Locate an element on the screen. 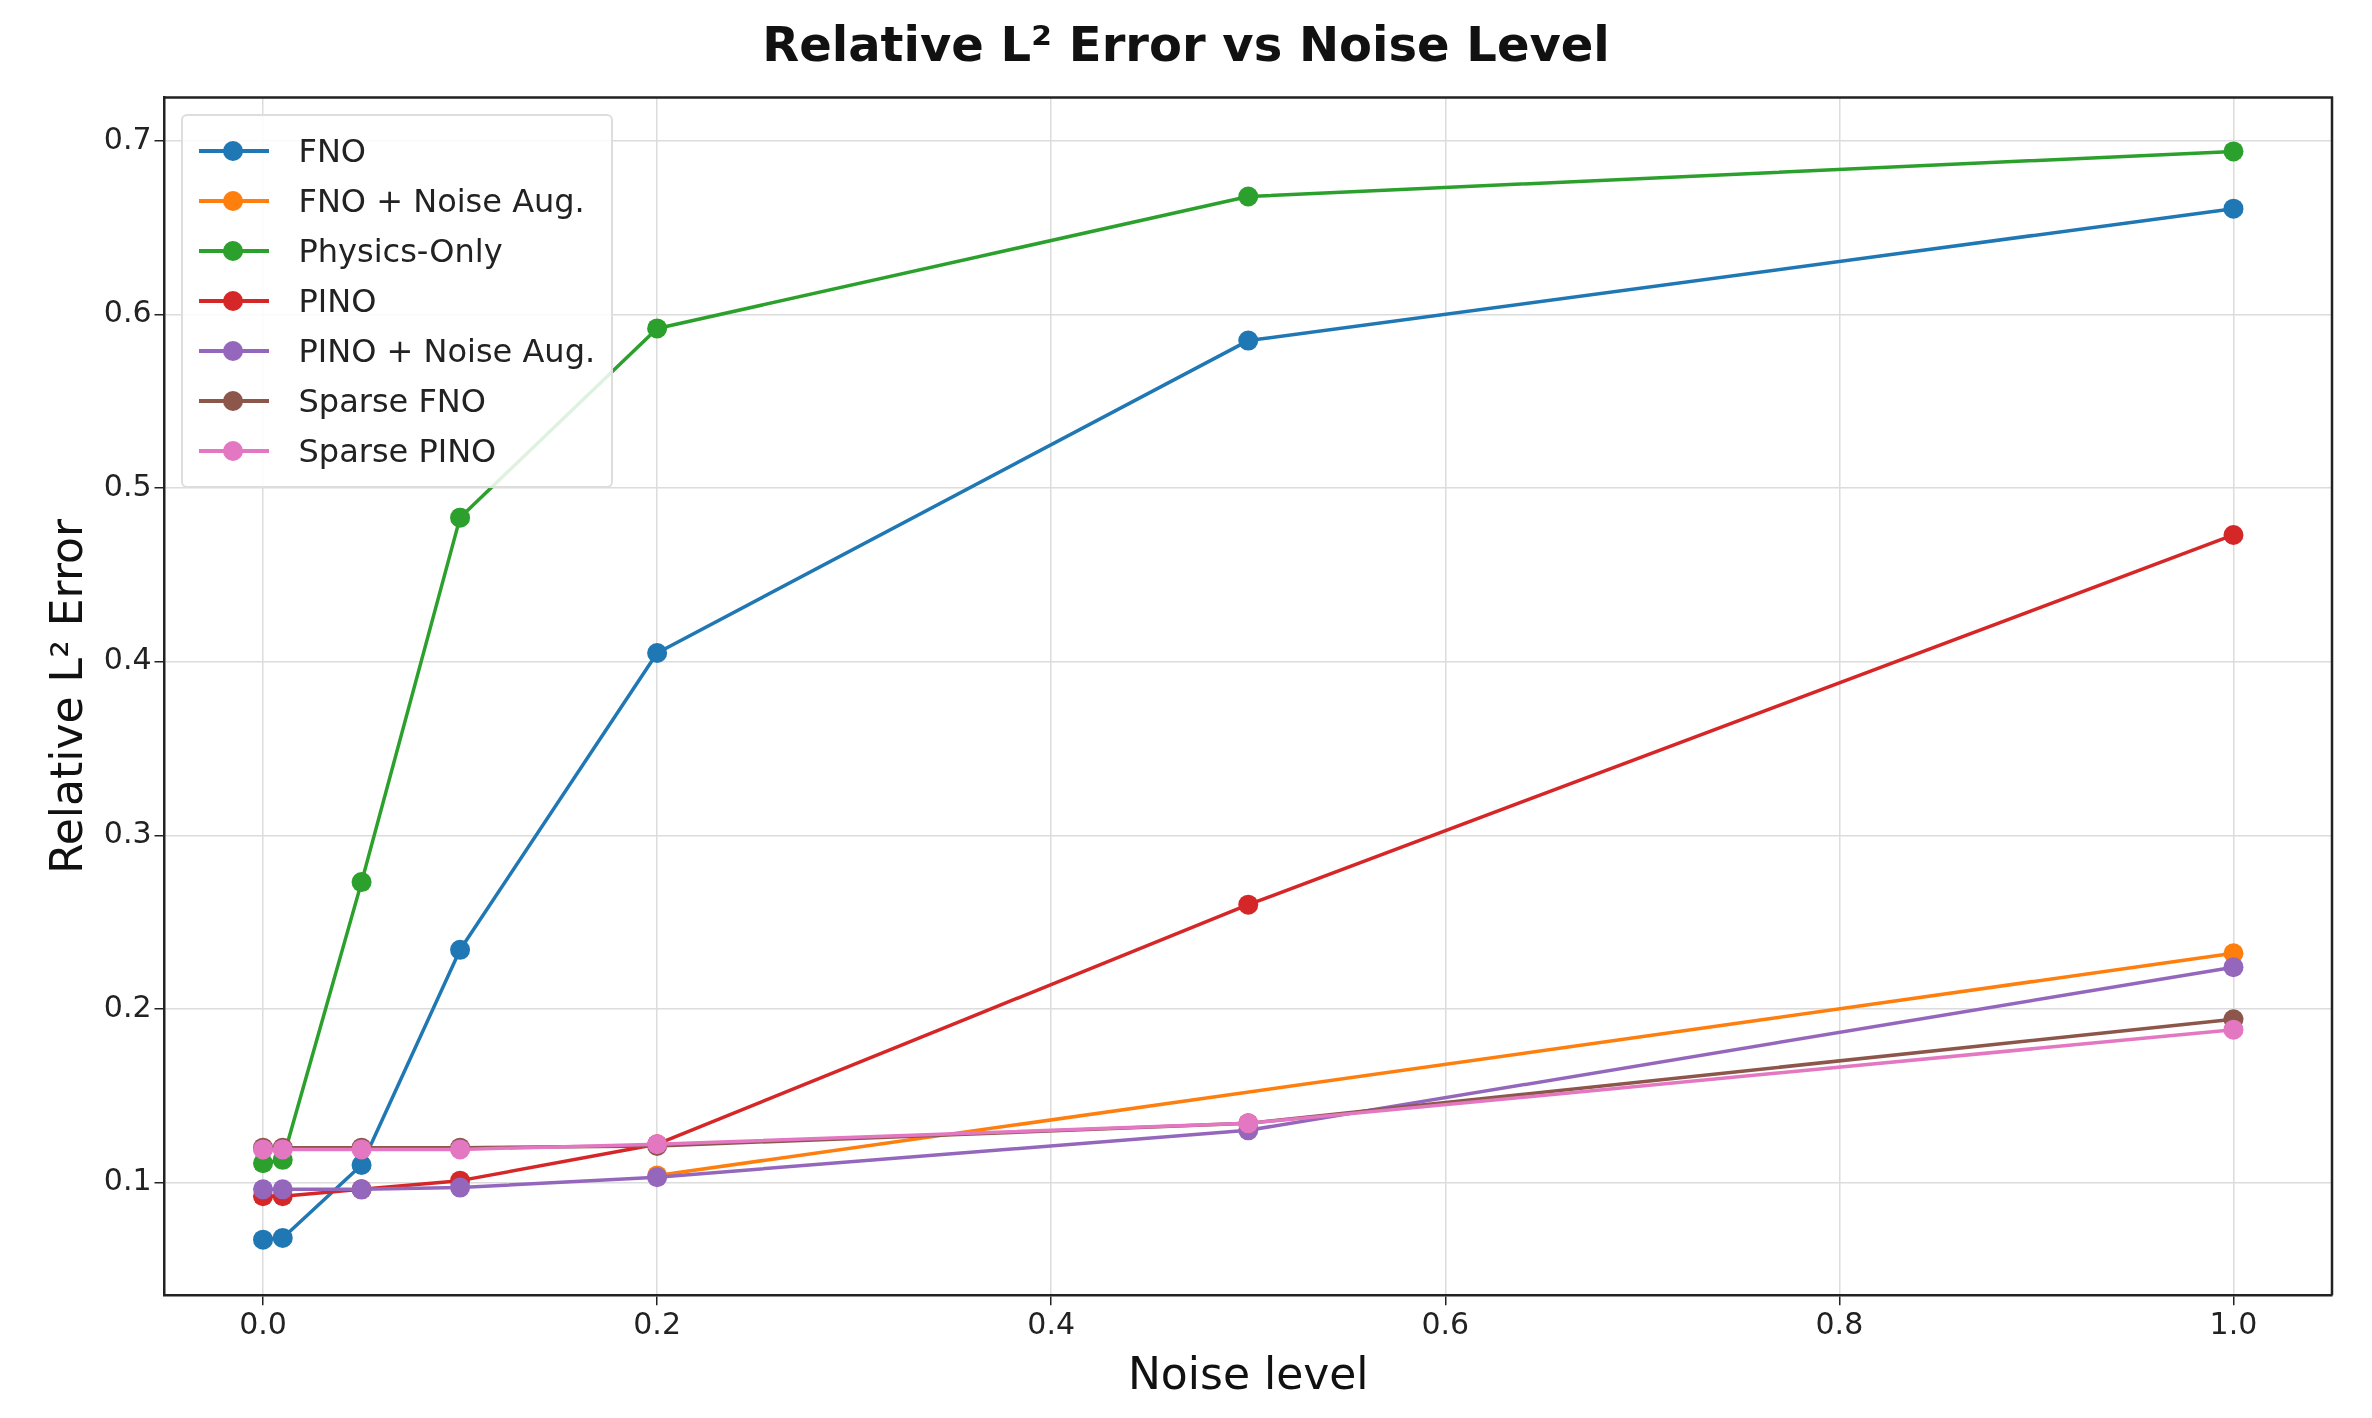 Image resolution: width=2372 pixels, height=1418 pixels. chart-title: Relative L² Error vs Noise Level is located at coordinates (1186, 44).